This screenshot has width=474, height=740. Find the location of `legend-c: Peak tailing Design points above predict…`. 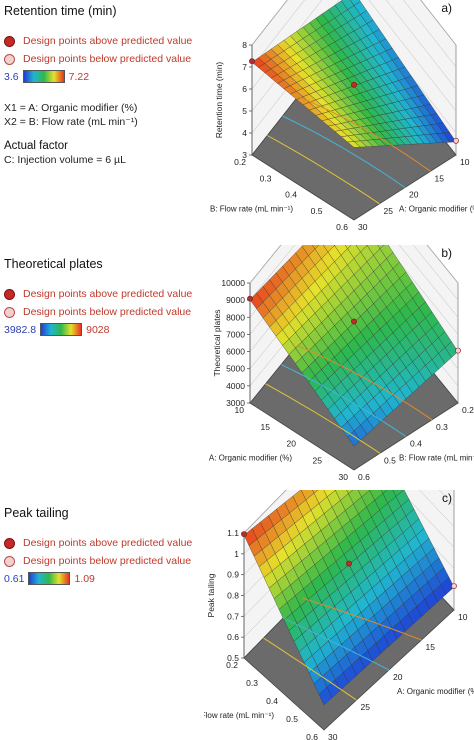

legend-c: Peak tailing Design points above predict… is located at coordinates (104, 545).